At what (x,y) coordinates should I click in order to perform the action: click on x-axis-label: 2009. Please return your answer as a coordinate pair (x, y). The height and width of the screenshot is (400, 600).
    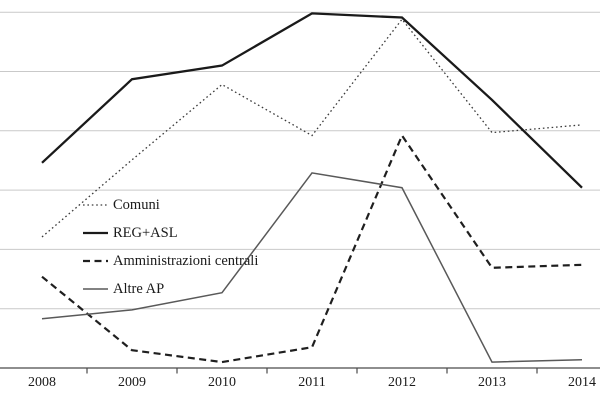
    Looking at the image, I should click on (132, 382).